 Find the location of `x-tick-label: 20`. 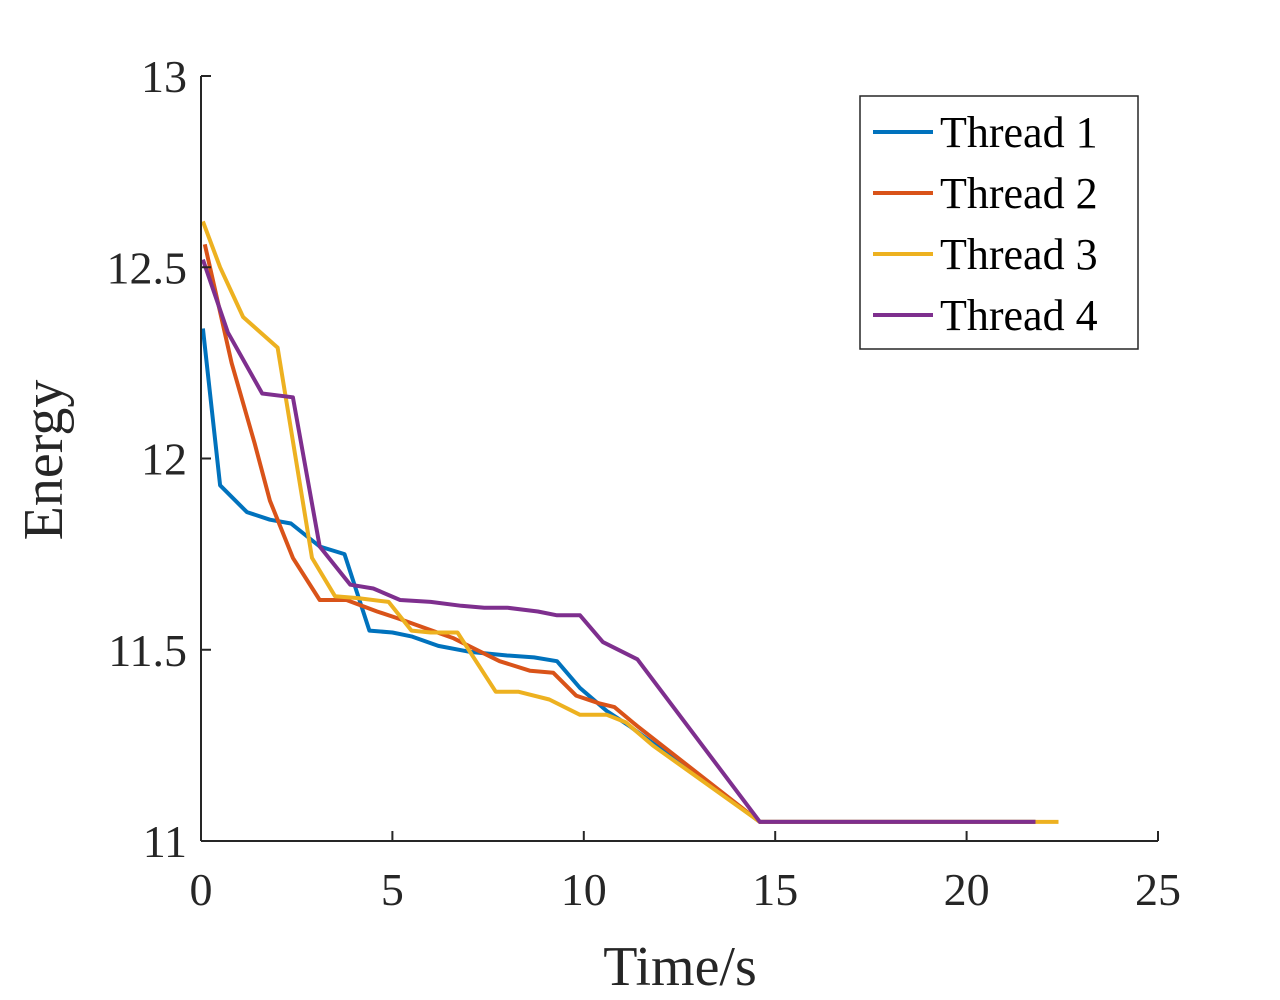

x-tick-label: 20 is located at coordinates (967, 889).